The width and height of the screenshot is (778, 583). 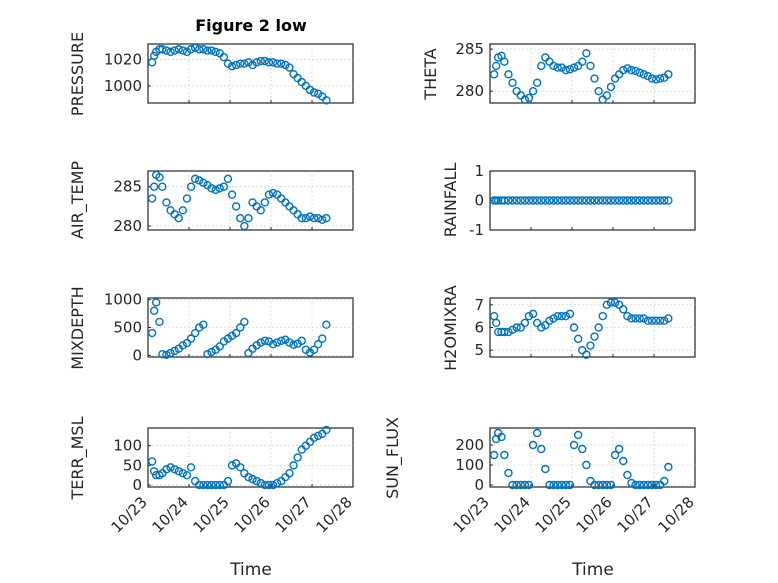 I want to click on panel-pressure: PRESSURE, so click(x=211, y=74).